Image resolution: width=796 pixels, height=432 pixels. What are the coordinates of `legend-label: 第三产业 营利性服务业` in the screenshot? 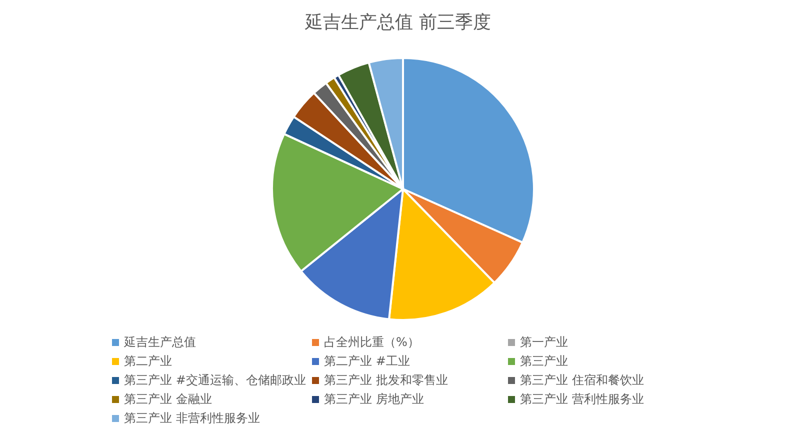 It's located at (582, 399).